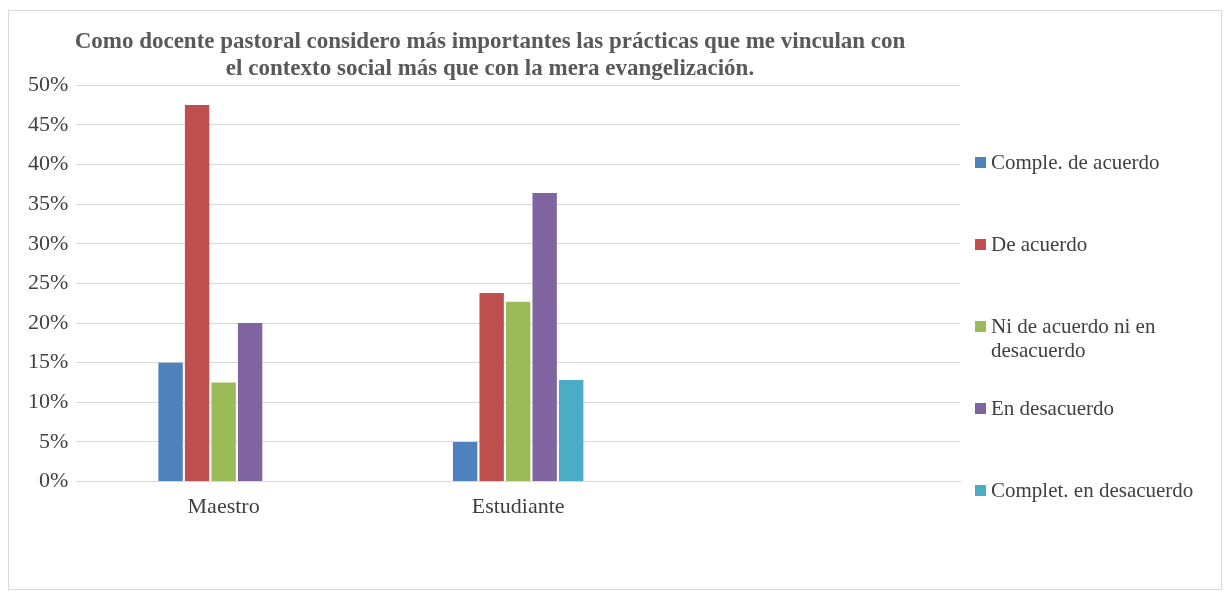 This screenshot has height=592, width=1230. What do you see at coordinates (223, 505) in the screenshot?
I see `x-tick-label: Maestro` at bounding box center [223, 505].